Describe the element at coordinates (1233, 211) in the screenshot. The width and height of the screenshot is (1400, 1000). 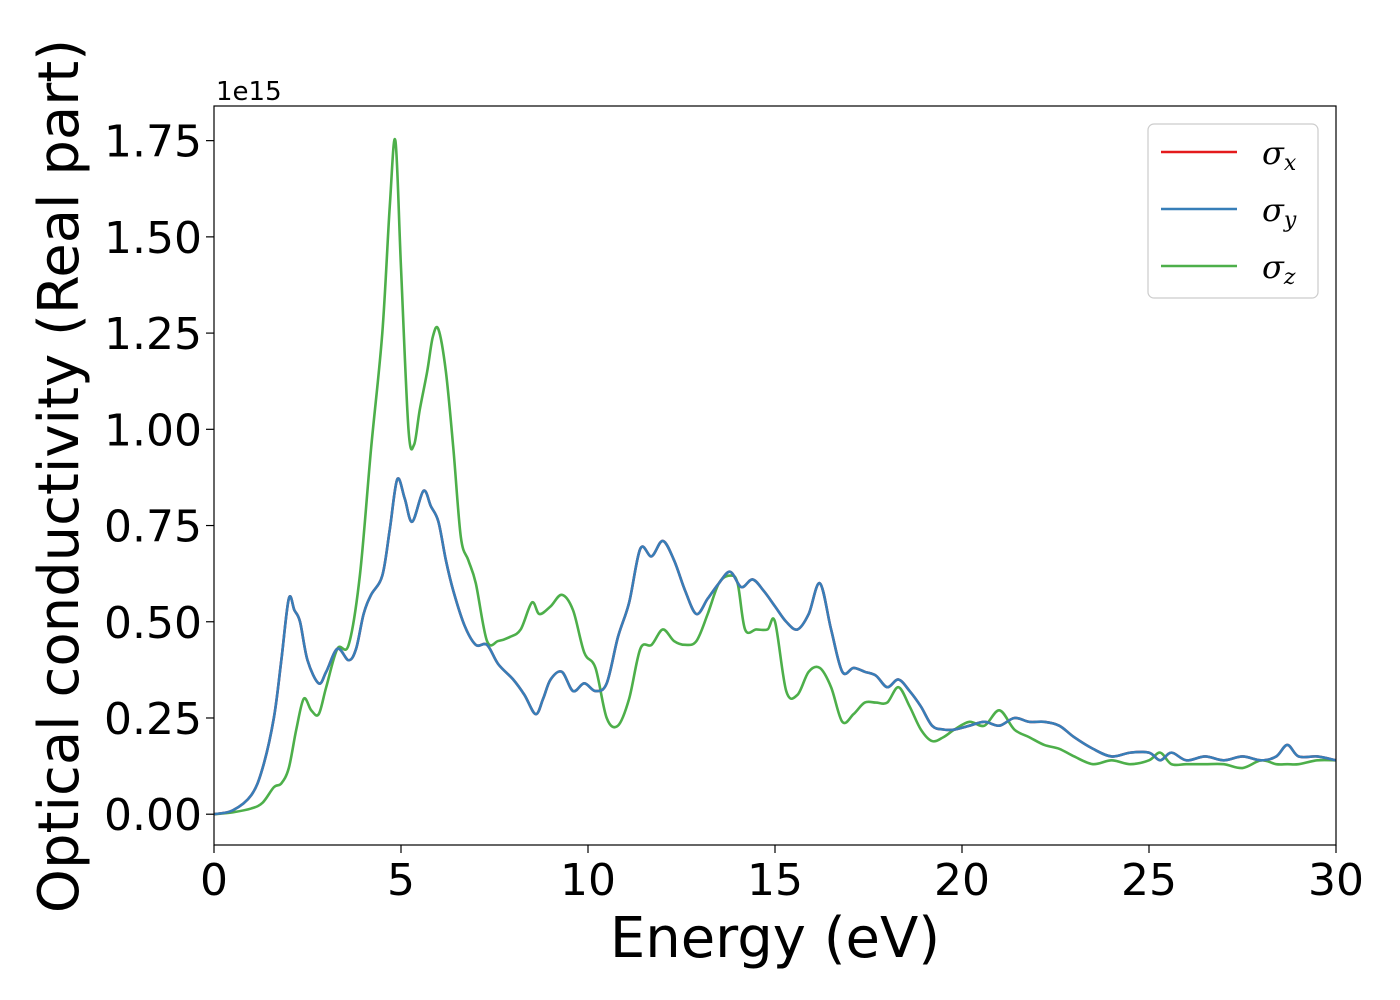
I see `legend-frame` at that location.